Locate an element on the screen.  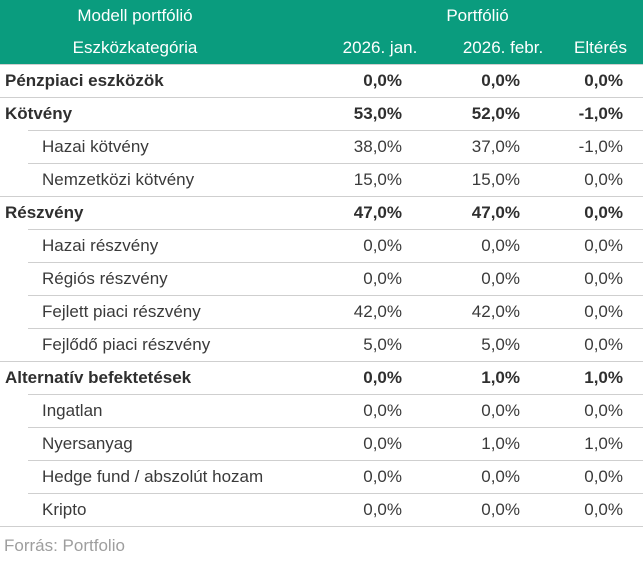
row-reszveny: Részvény 47,0% 47,0% 0,0% is located at coordinates (321, 212).